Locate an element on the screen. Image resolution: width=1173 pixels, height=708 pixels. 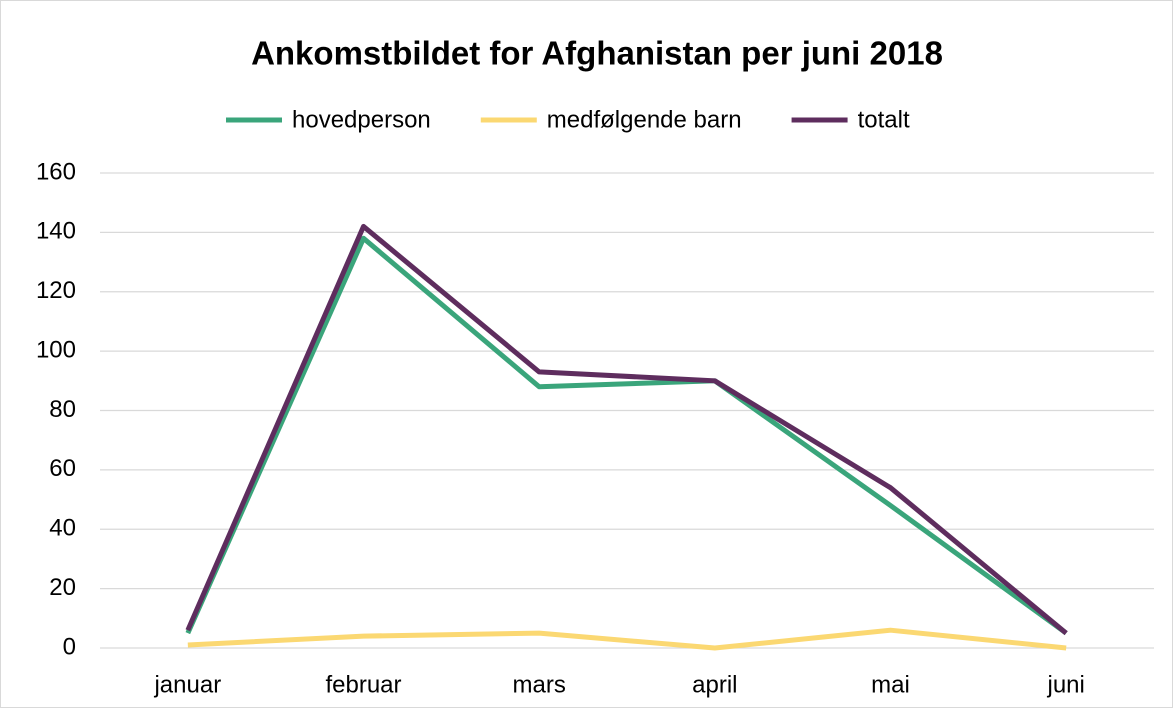
x-tick-label: januar is located at coordinates (187, 684).